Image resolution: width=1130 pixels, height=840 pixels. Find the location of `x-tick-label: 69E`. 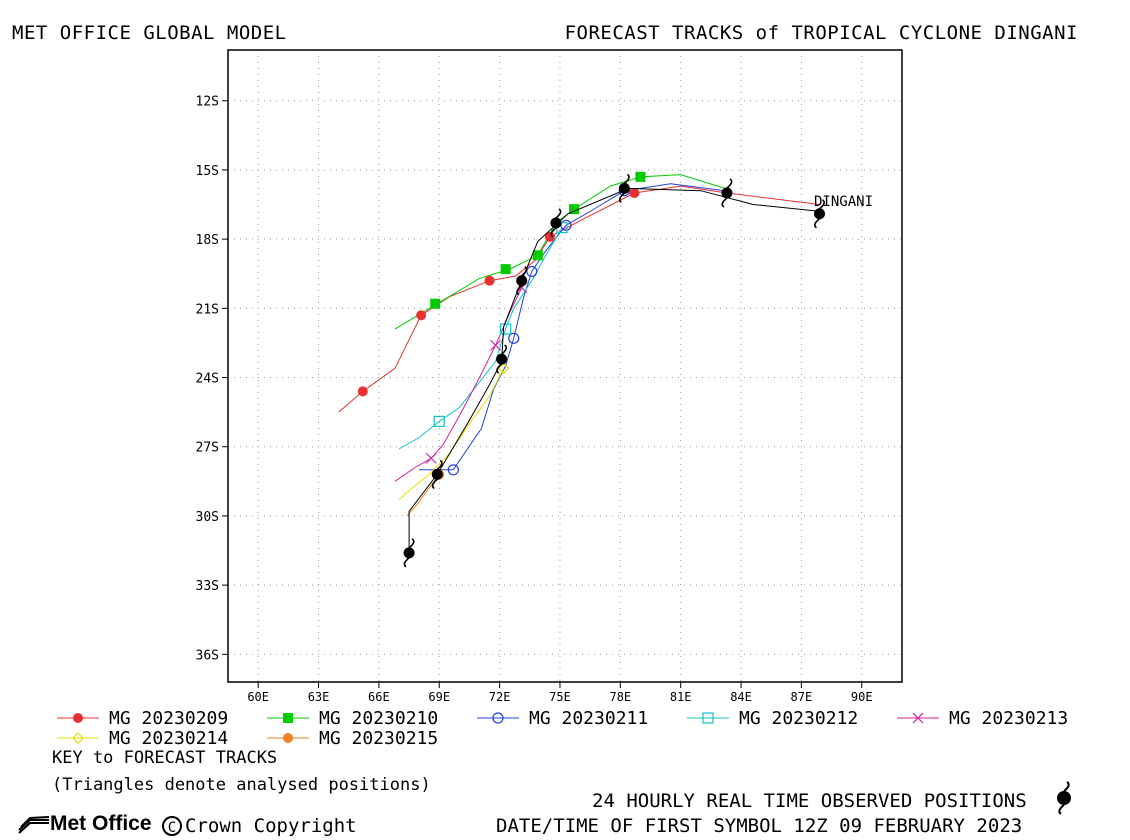

x-tick-label: 69E is located at coordinates (439, 697).